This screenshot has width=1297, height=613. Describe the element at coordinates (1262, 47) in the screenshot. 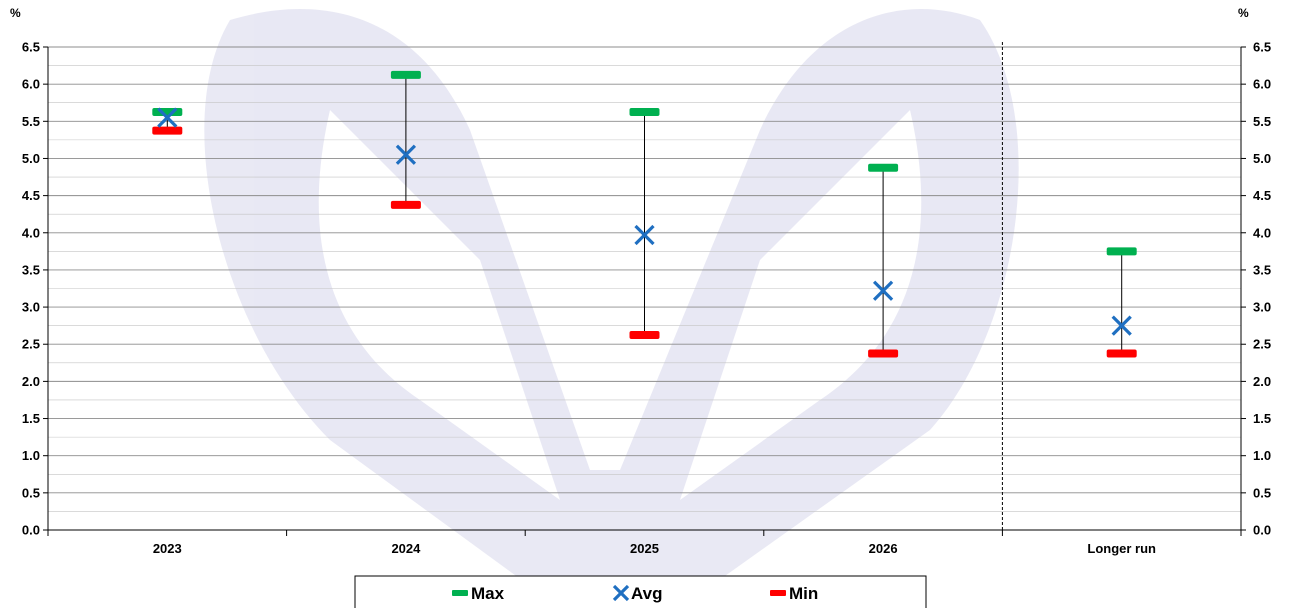

I see `y-tick-label-right: 6.5` at that location.